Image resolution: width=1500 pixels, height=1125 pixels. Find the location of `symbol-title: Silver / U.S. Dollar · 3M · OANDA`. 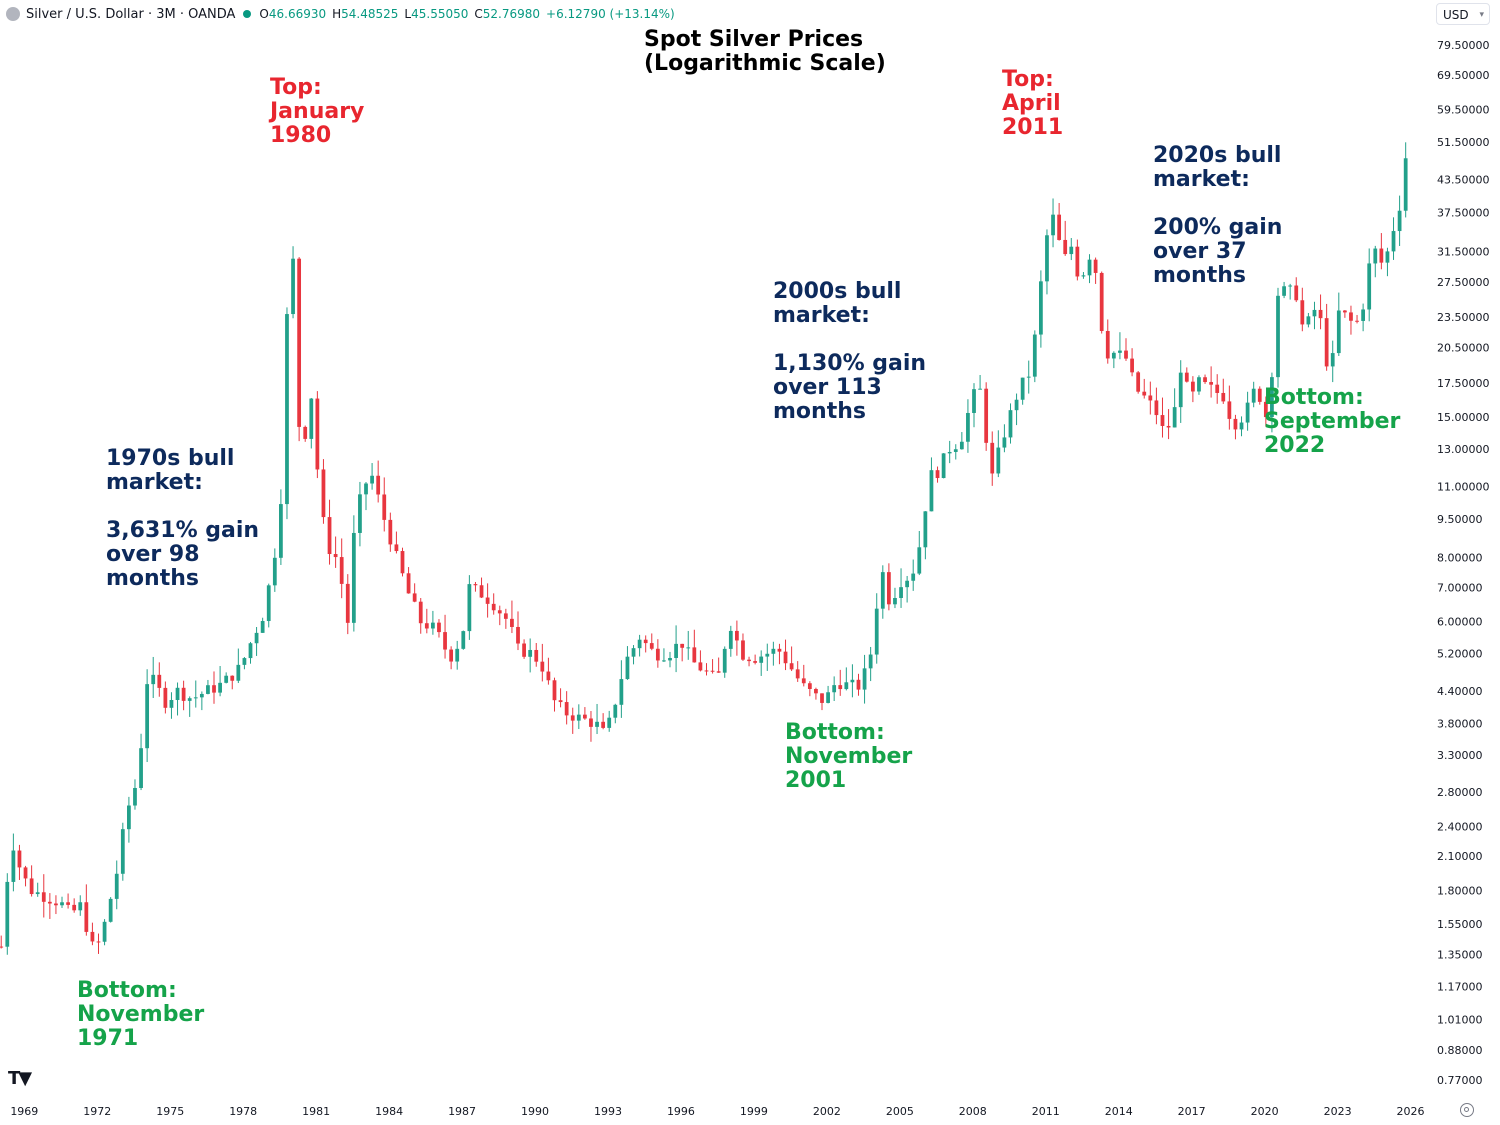

symbol-title: Silver / U.S. Dollar · 3M · OANDA is located at coordinates (131, 14).